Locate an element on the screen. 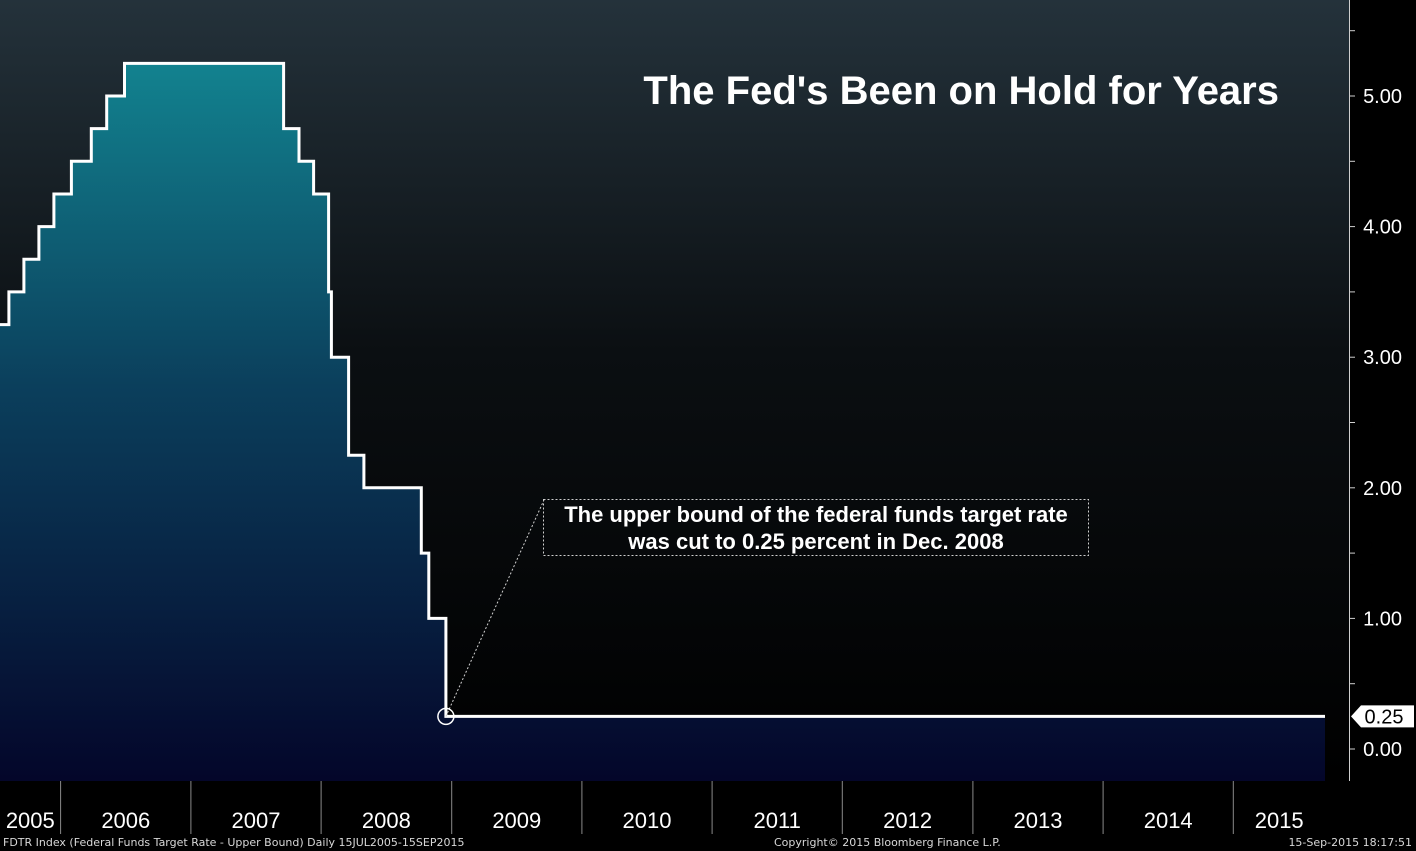 This screenshot has width=1416, height=851. chart-title: The Fed's Been on Hold for Years is located at coordinates (961, 91).